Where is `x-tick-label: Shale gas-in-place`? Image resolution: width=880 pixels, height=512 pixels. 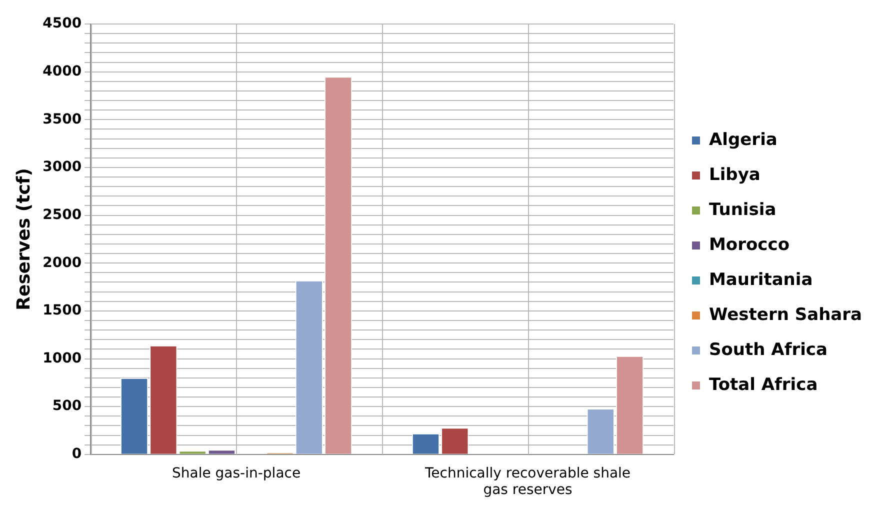 x-tick-label: Shale gas-in-place is located at coordinates (236, 473).